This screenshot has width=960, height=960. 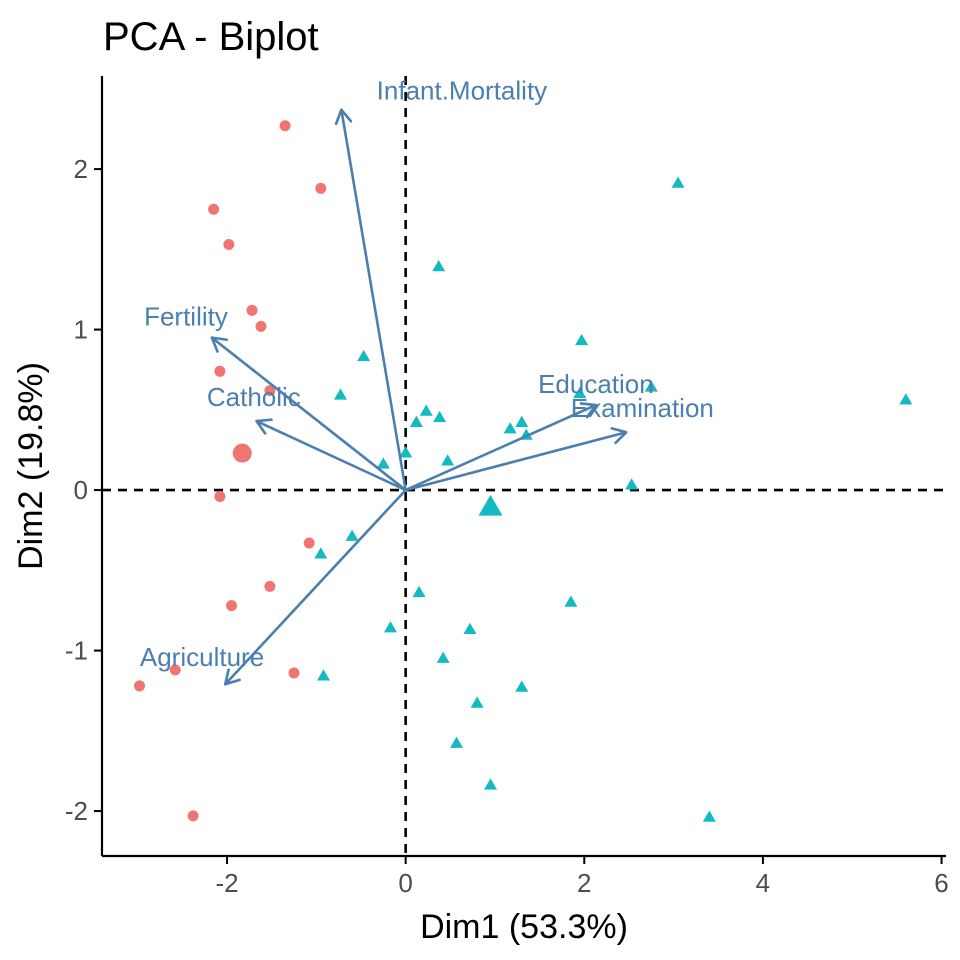 I want to click on y-tick-label: -2, so click(x=76, y=811).